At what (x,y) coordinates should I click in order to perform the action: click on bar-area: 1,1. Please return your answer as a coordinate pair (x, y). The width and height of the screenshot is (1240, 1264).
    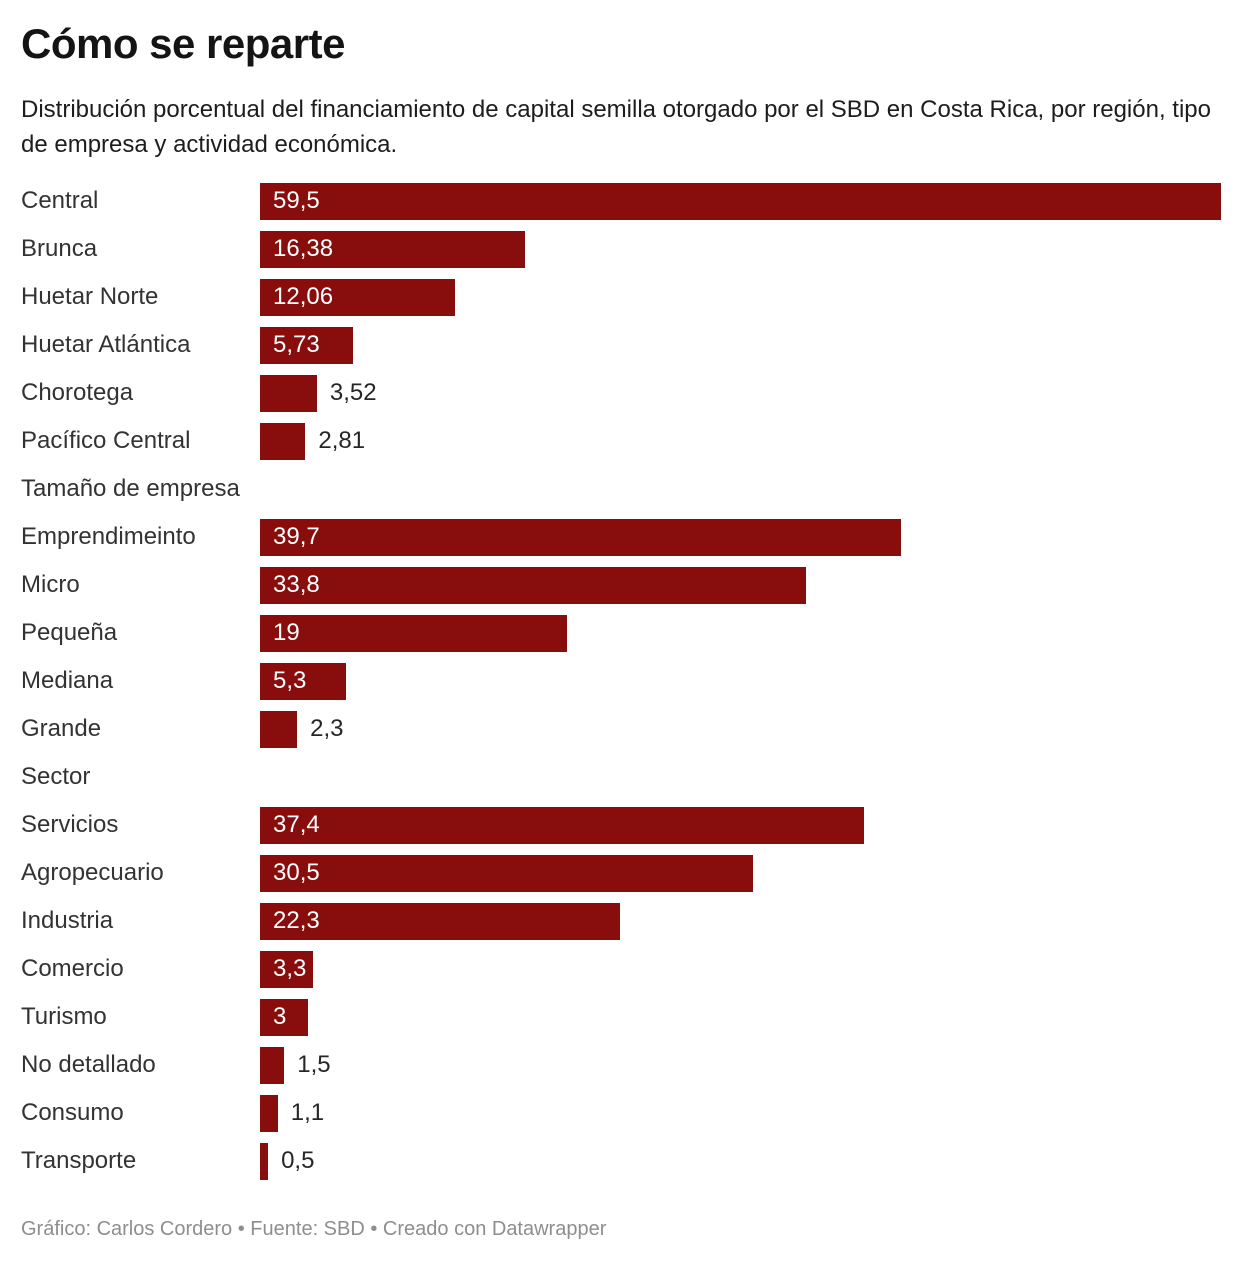
    Looking at the image, I should click on (740, 1113).